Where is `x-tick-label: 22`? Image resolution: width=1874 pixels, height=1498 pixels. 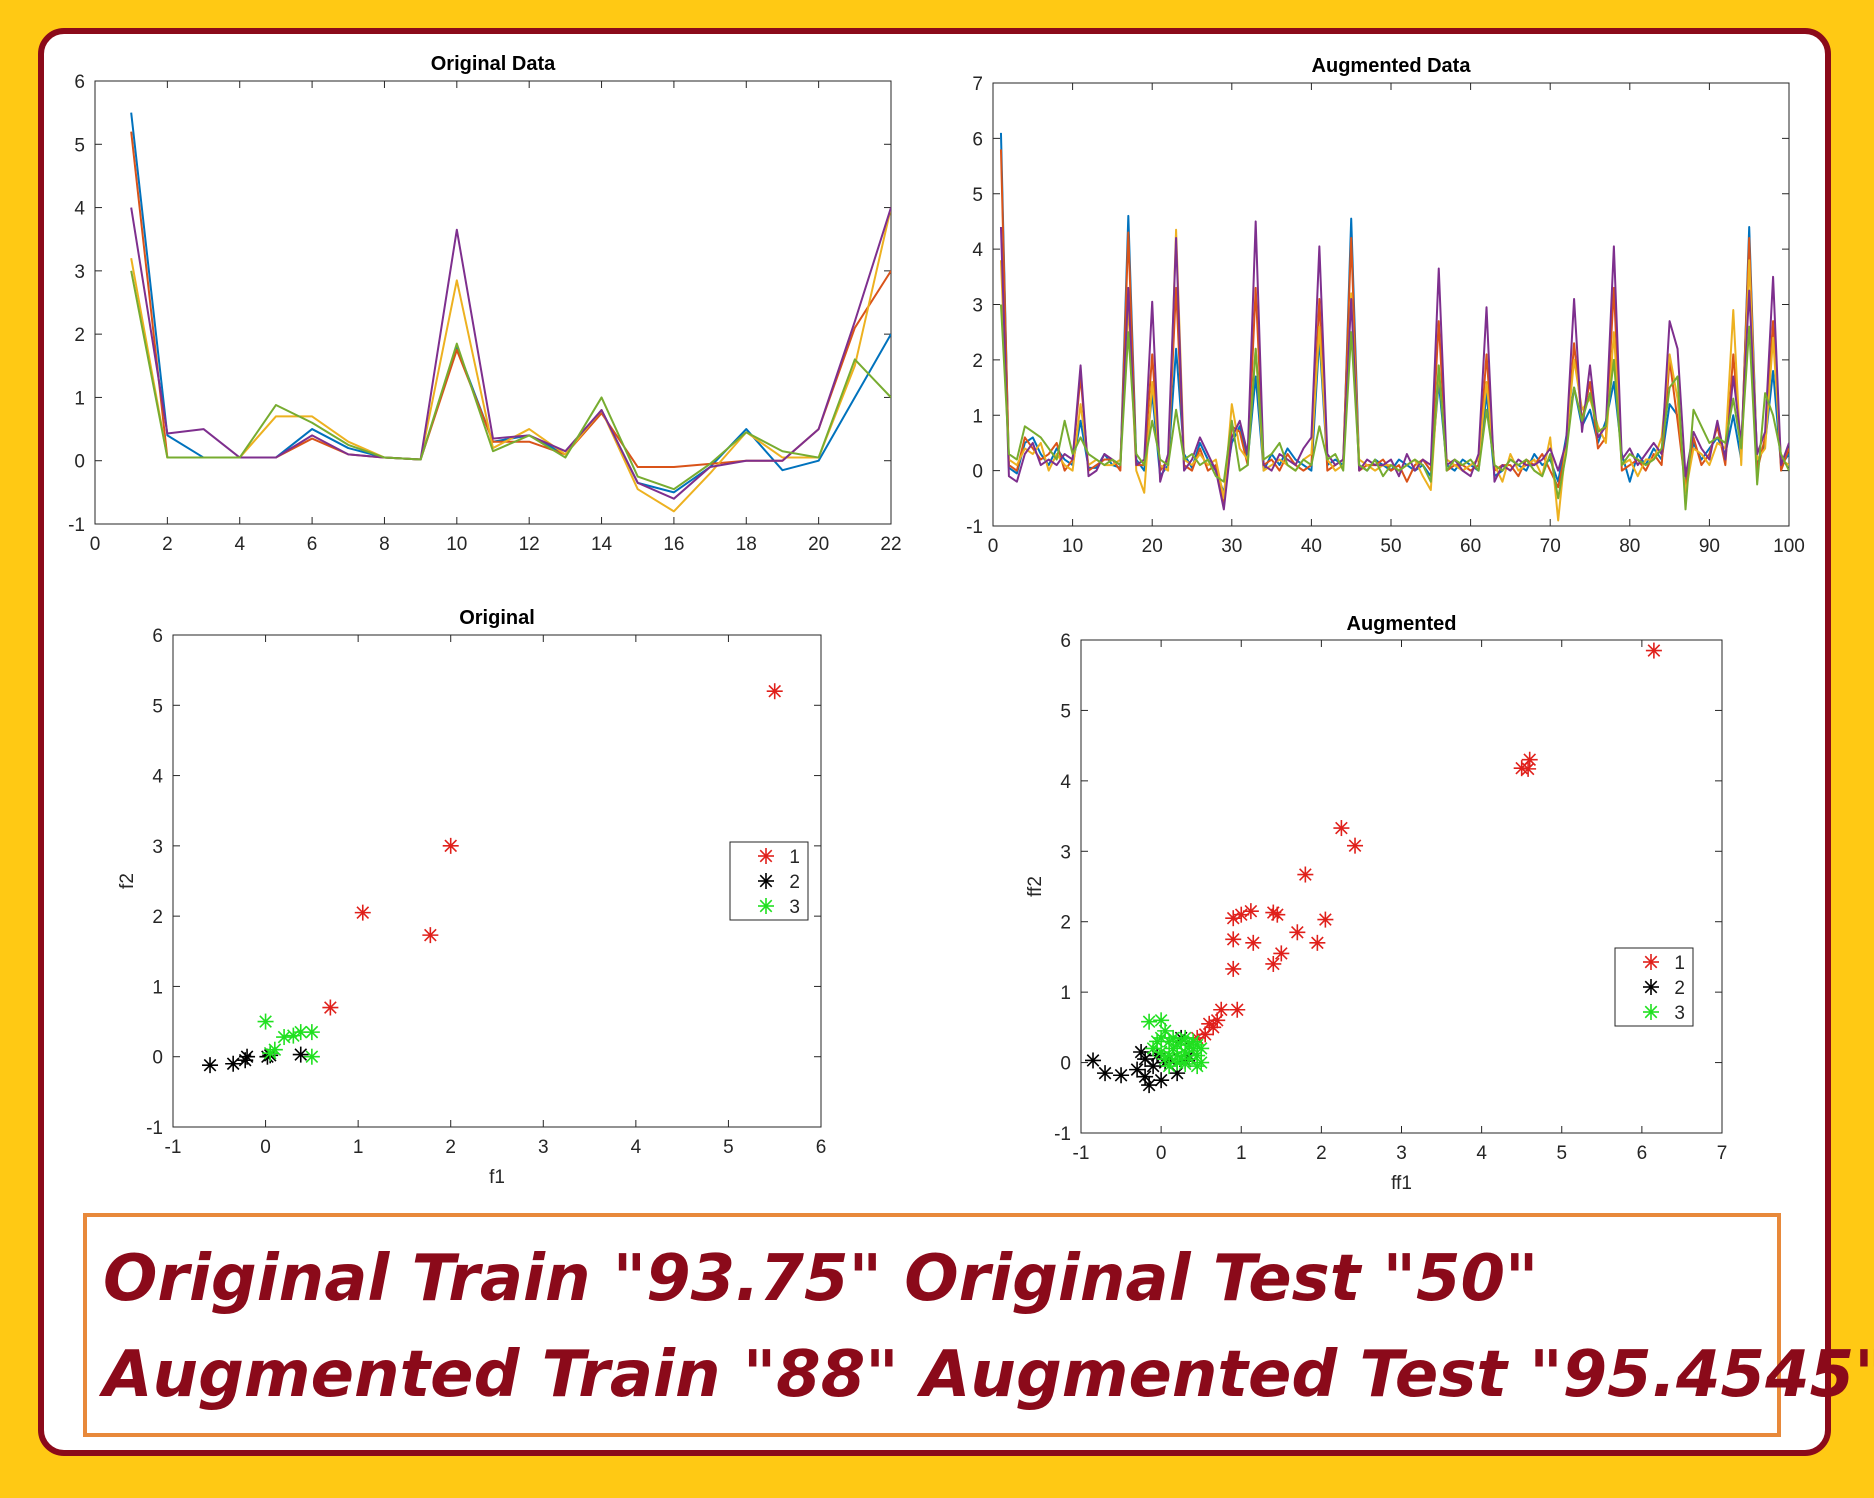 x-tick-label: 22 is located at coordinates (890, 544).